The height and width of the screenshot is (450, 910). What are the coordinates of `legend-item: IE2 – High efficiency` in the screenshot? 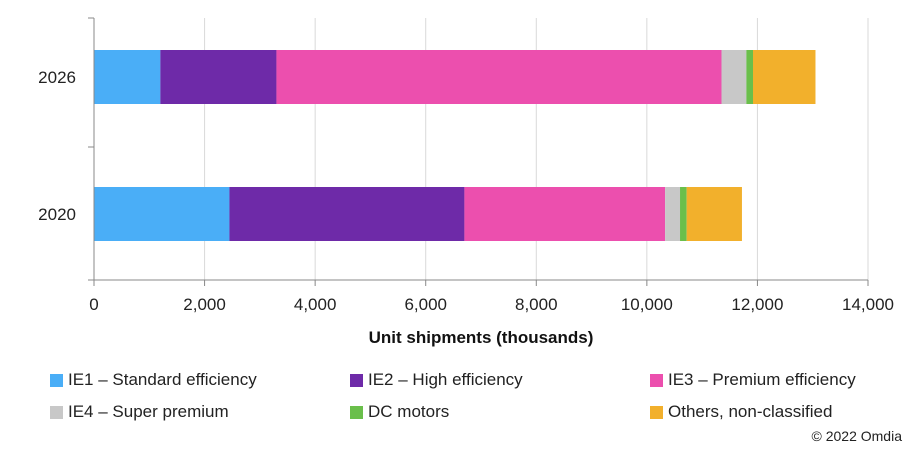 It's located at (436, 380).